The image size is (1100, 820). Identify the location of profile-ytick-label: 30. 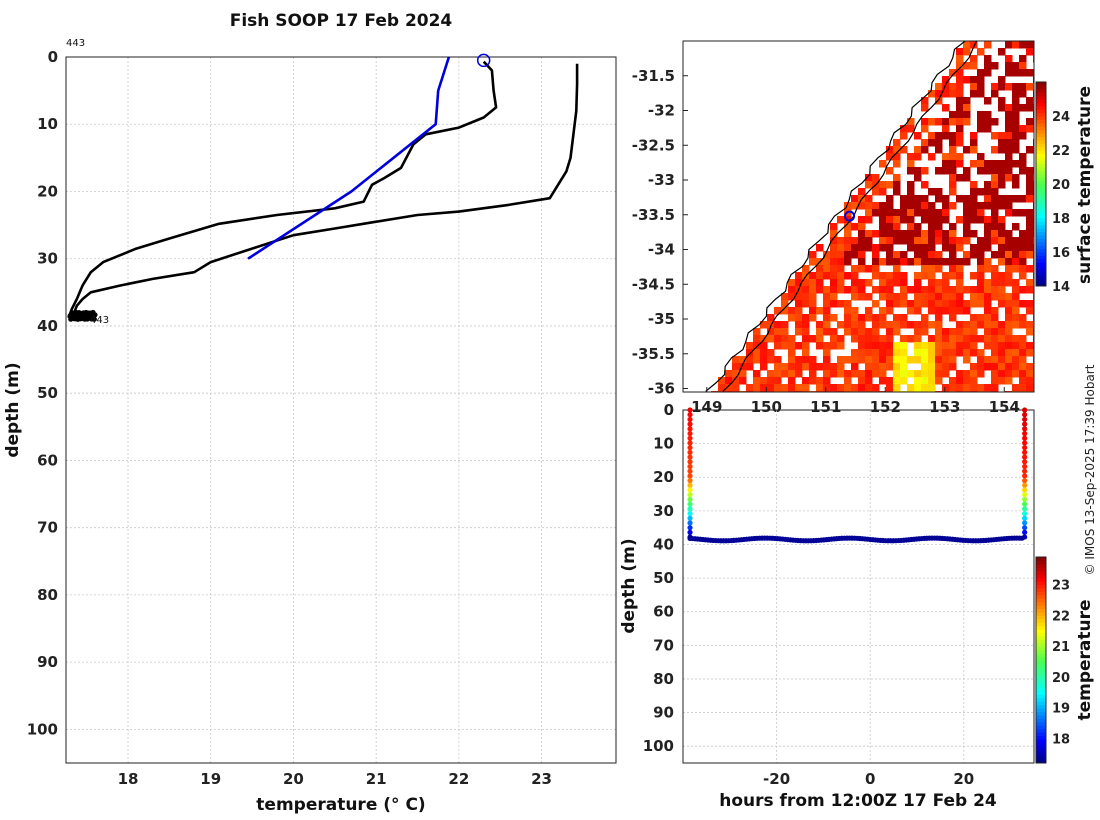
(47, 259).